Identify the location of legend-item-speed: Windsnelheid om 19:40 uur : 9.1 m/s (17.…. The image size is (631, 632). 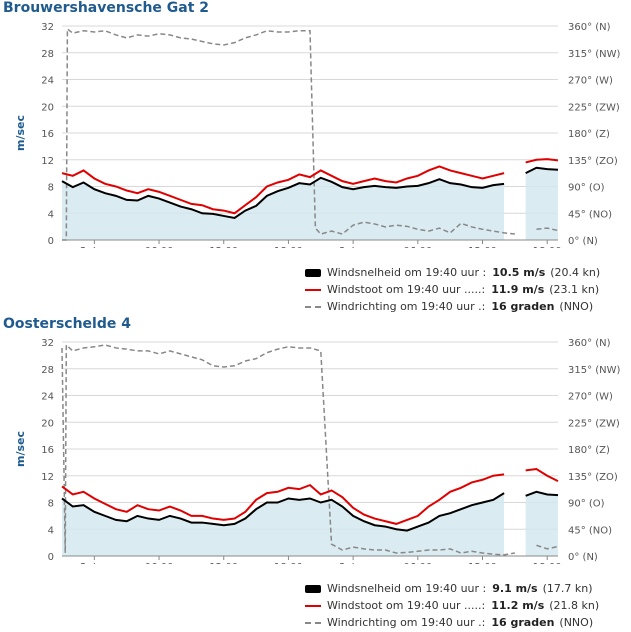
(468, 588).